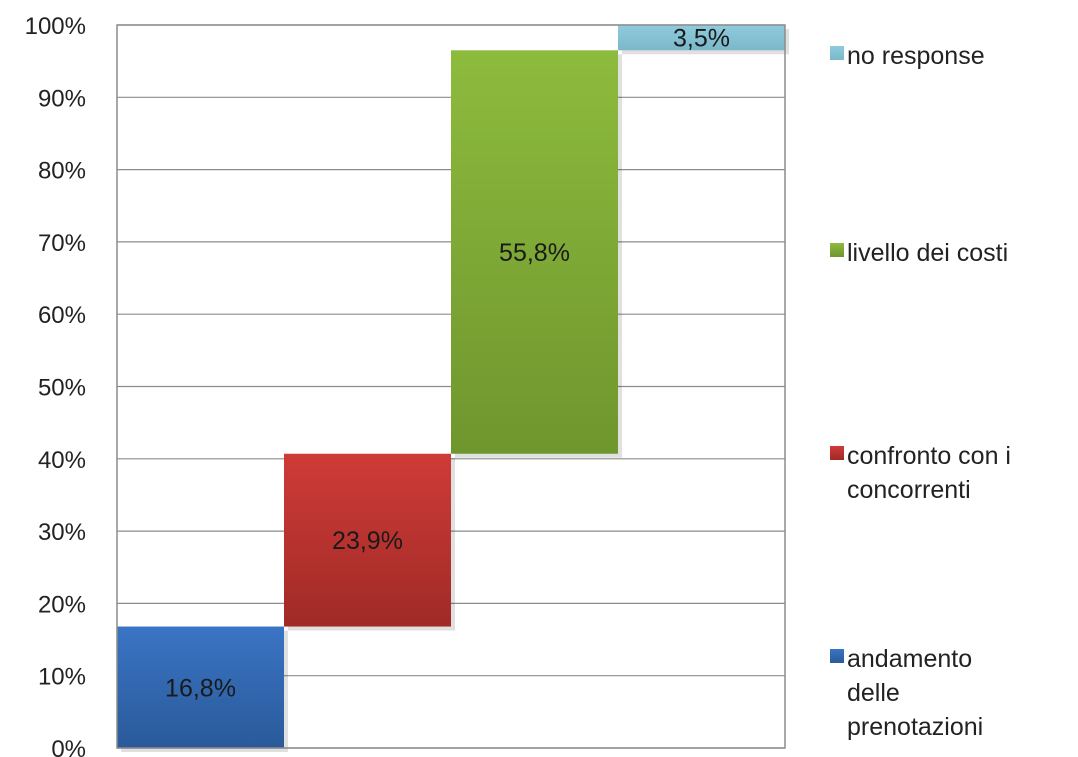 Image resolution: width=1078 pixels, height=757 pixels. What do you see at coordinates (62, 98) in the screenshot?
I see `y-tick-label: 90%` at bounding box center [62, 98].